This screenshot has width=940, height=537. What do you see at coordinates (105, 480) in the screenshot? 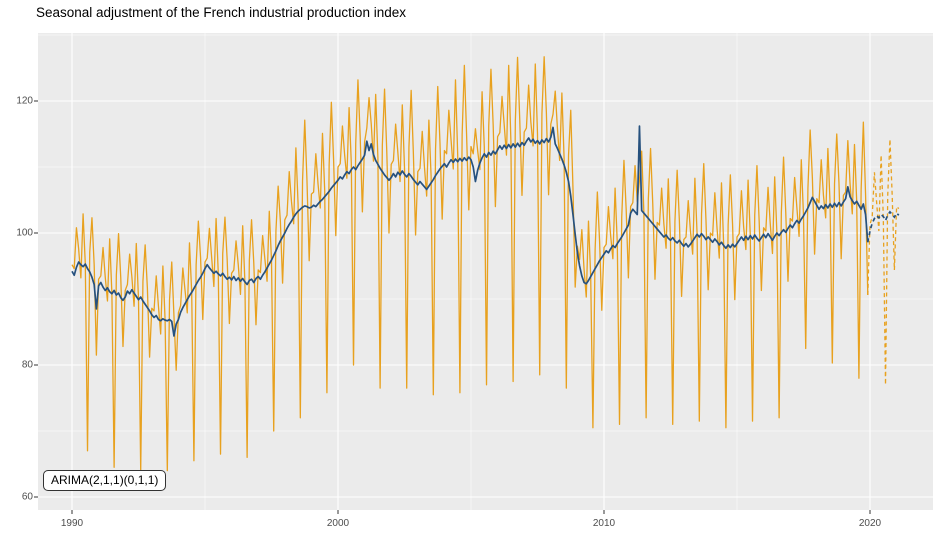
I see `arima-model-label: ARIMA(2,1,1)(0,1,1)` at bounding box center [105, 480].